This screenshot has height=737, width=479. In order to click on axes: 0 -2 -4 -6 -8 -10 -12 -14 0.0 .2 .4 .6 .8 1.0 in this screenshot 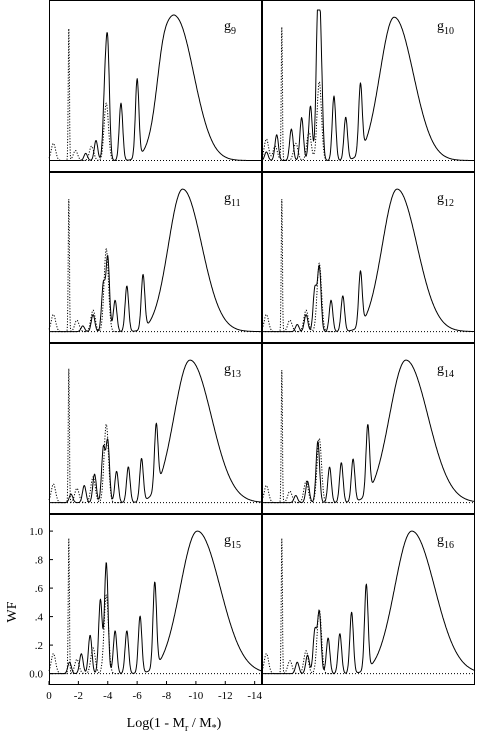, I will do `click(145, 614)`.